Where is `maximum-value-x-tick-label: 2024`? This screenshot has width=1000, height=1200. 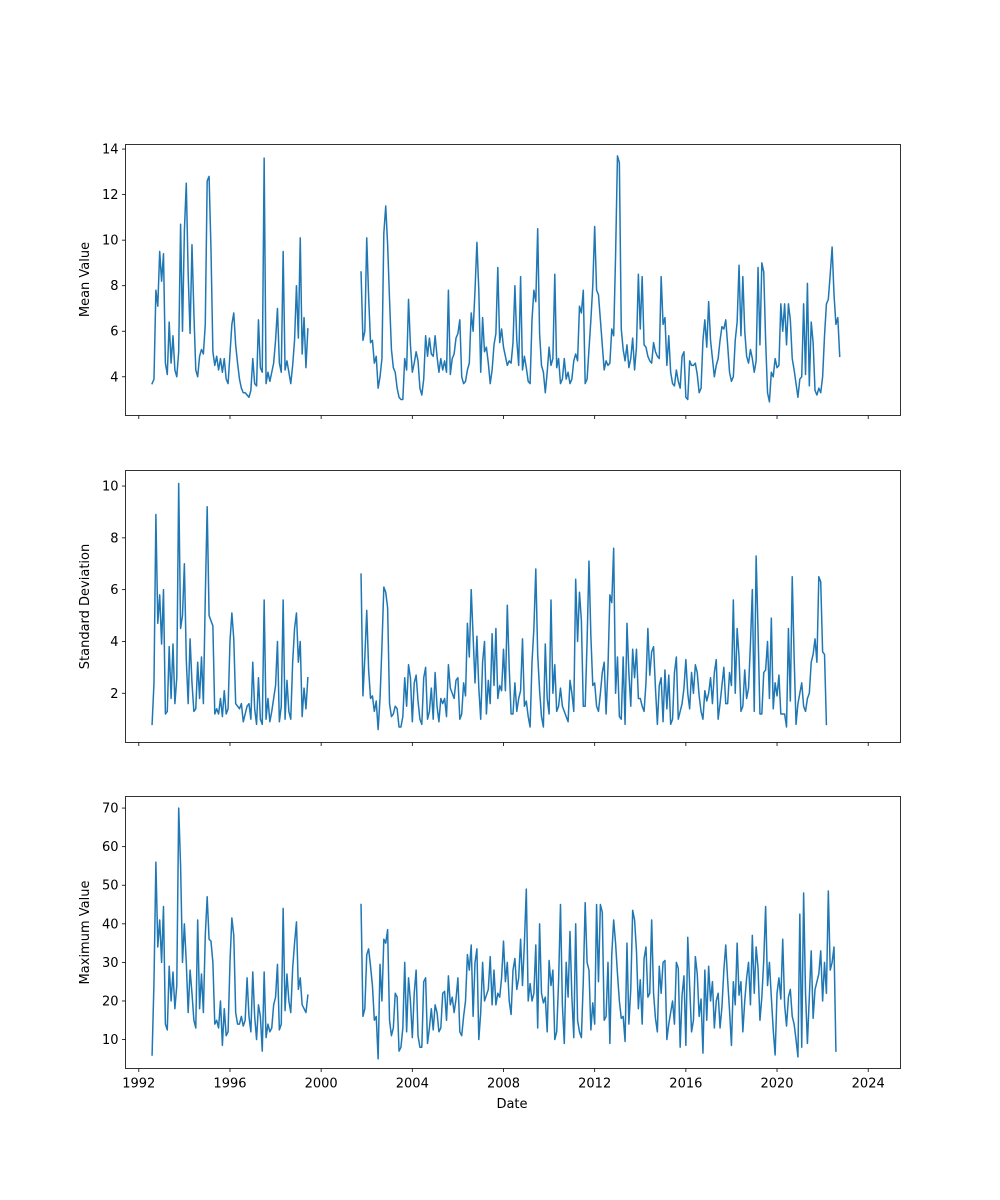
maximum-value-x-tick-label: 2024 is located at coordinates (868, 1084).